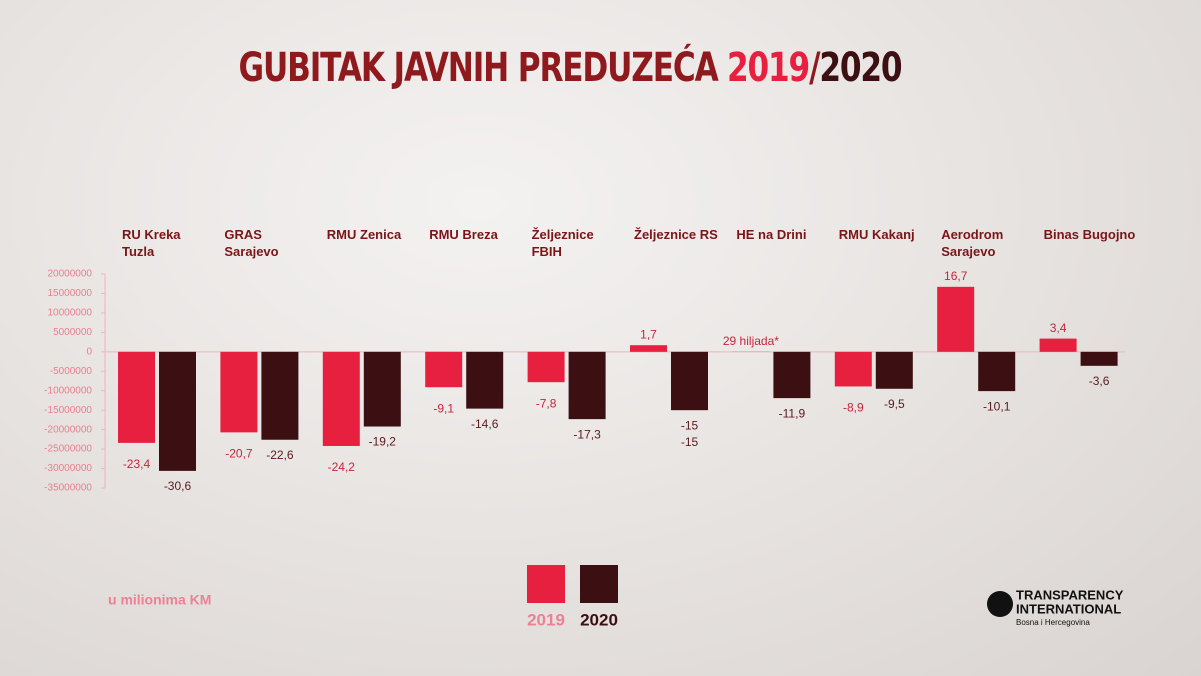 The image size is (1201, 676). What do you see at coordinates (690, 425) in the screenshot?
I see `value-label: -15` at bounding box center [690, 425].